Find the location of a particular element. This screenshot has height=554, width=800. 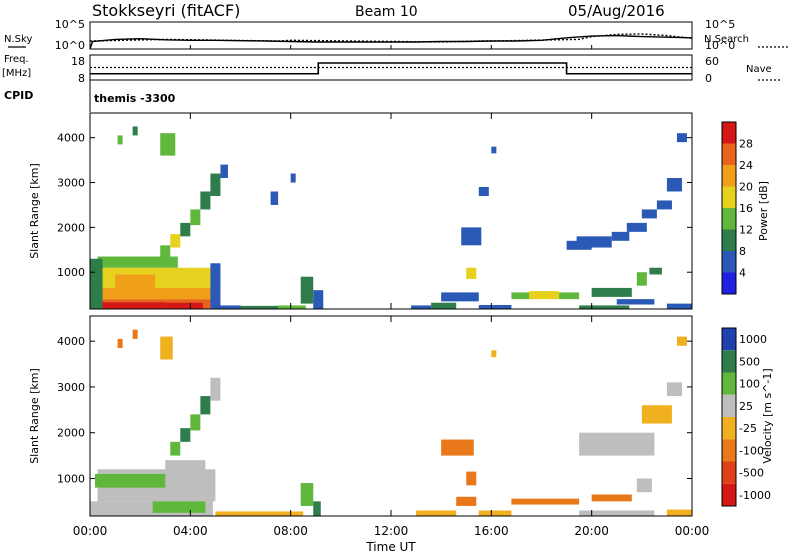

power-colorbar: 28 24 20 16 12 8 4 is located at coordinates (737, 208).